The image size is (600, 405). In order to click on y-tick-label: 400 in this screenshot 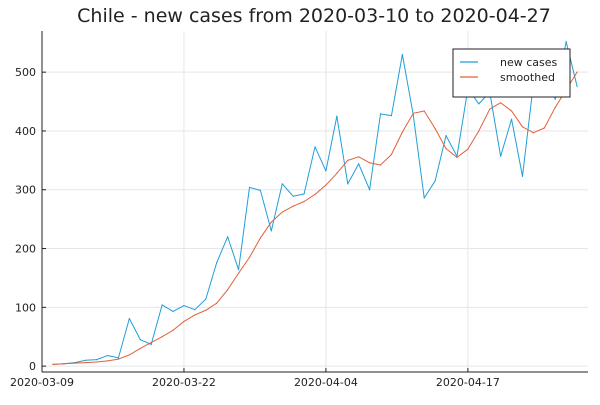, I will do `click(25, 131)`.